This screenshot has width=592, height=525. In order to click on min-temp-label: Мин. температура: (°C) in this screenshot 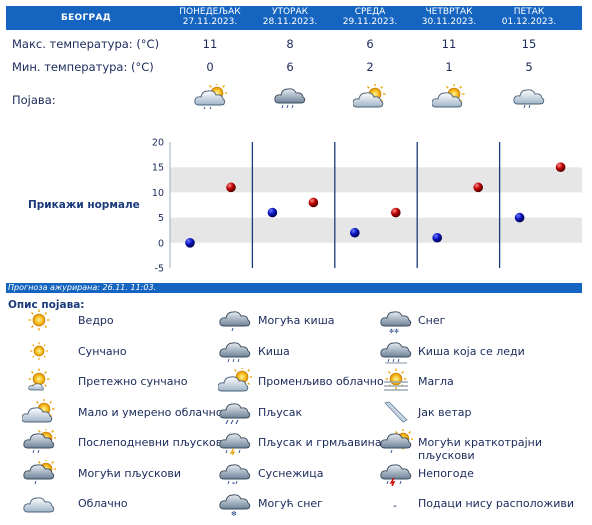, I will do `click(83, 67)`.